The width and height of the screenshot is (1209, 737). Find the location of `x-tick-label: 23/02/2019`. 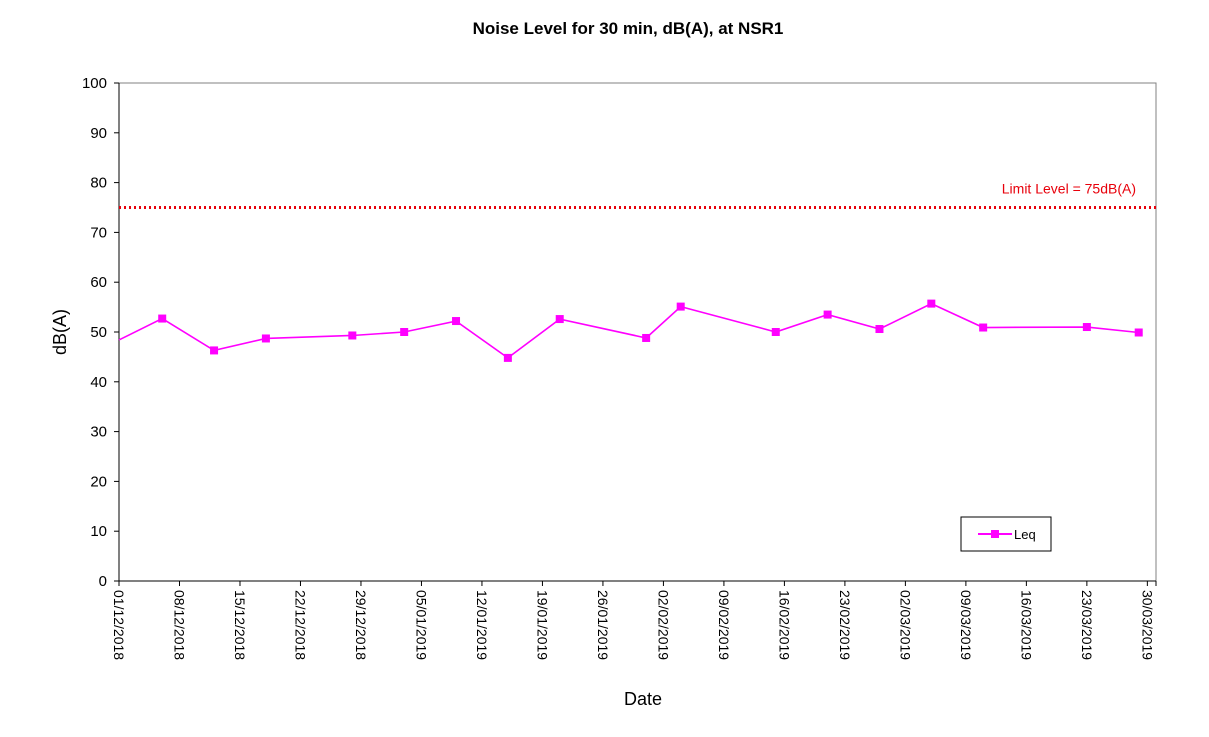

x-tick-label: 23/02/2019 is located at coordinates (845, 625).